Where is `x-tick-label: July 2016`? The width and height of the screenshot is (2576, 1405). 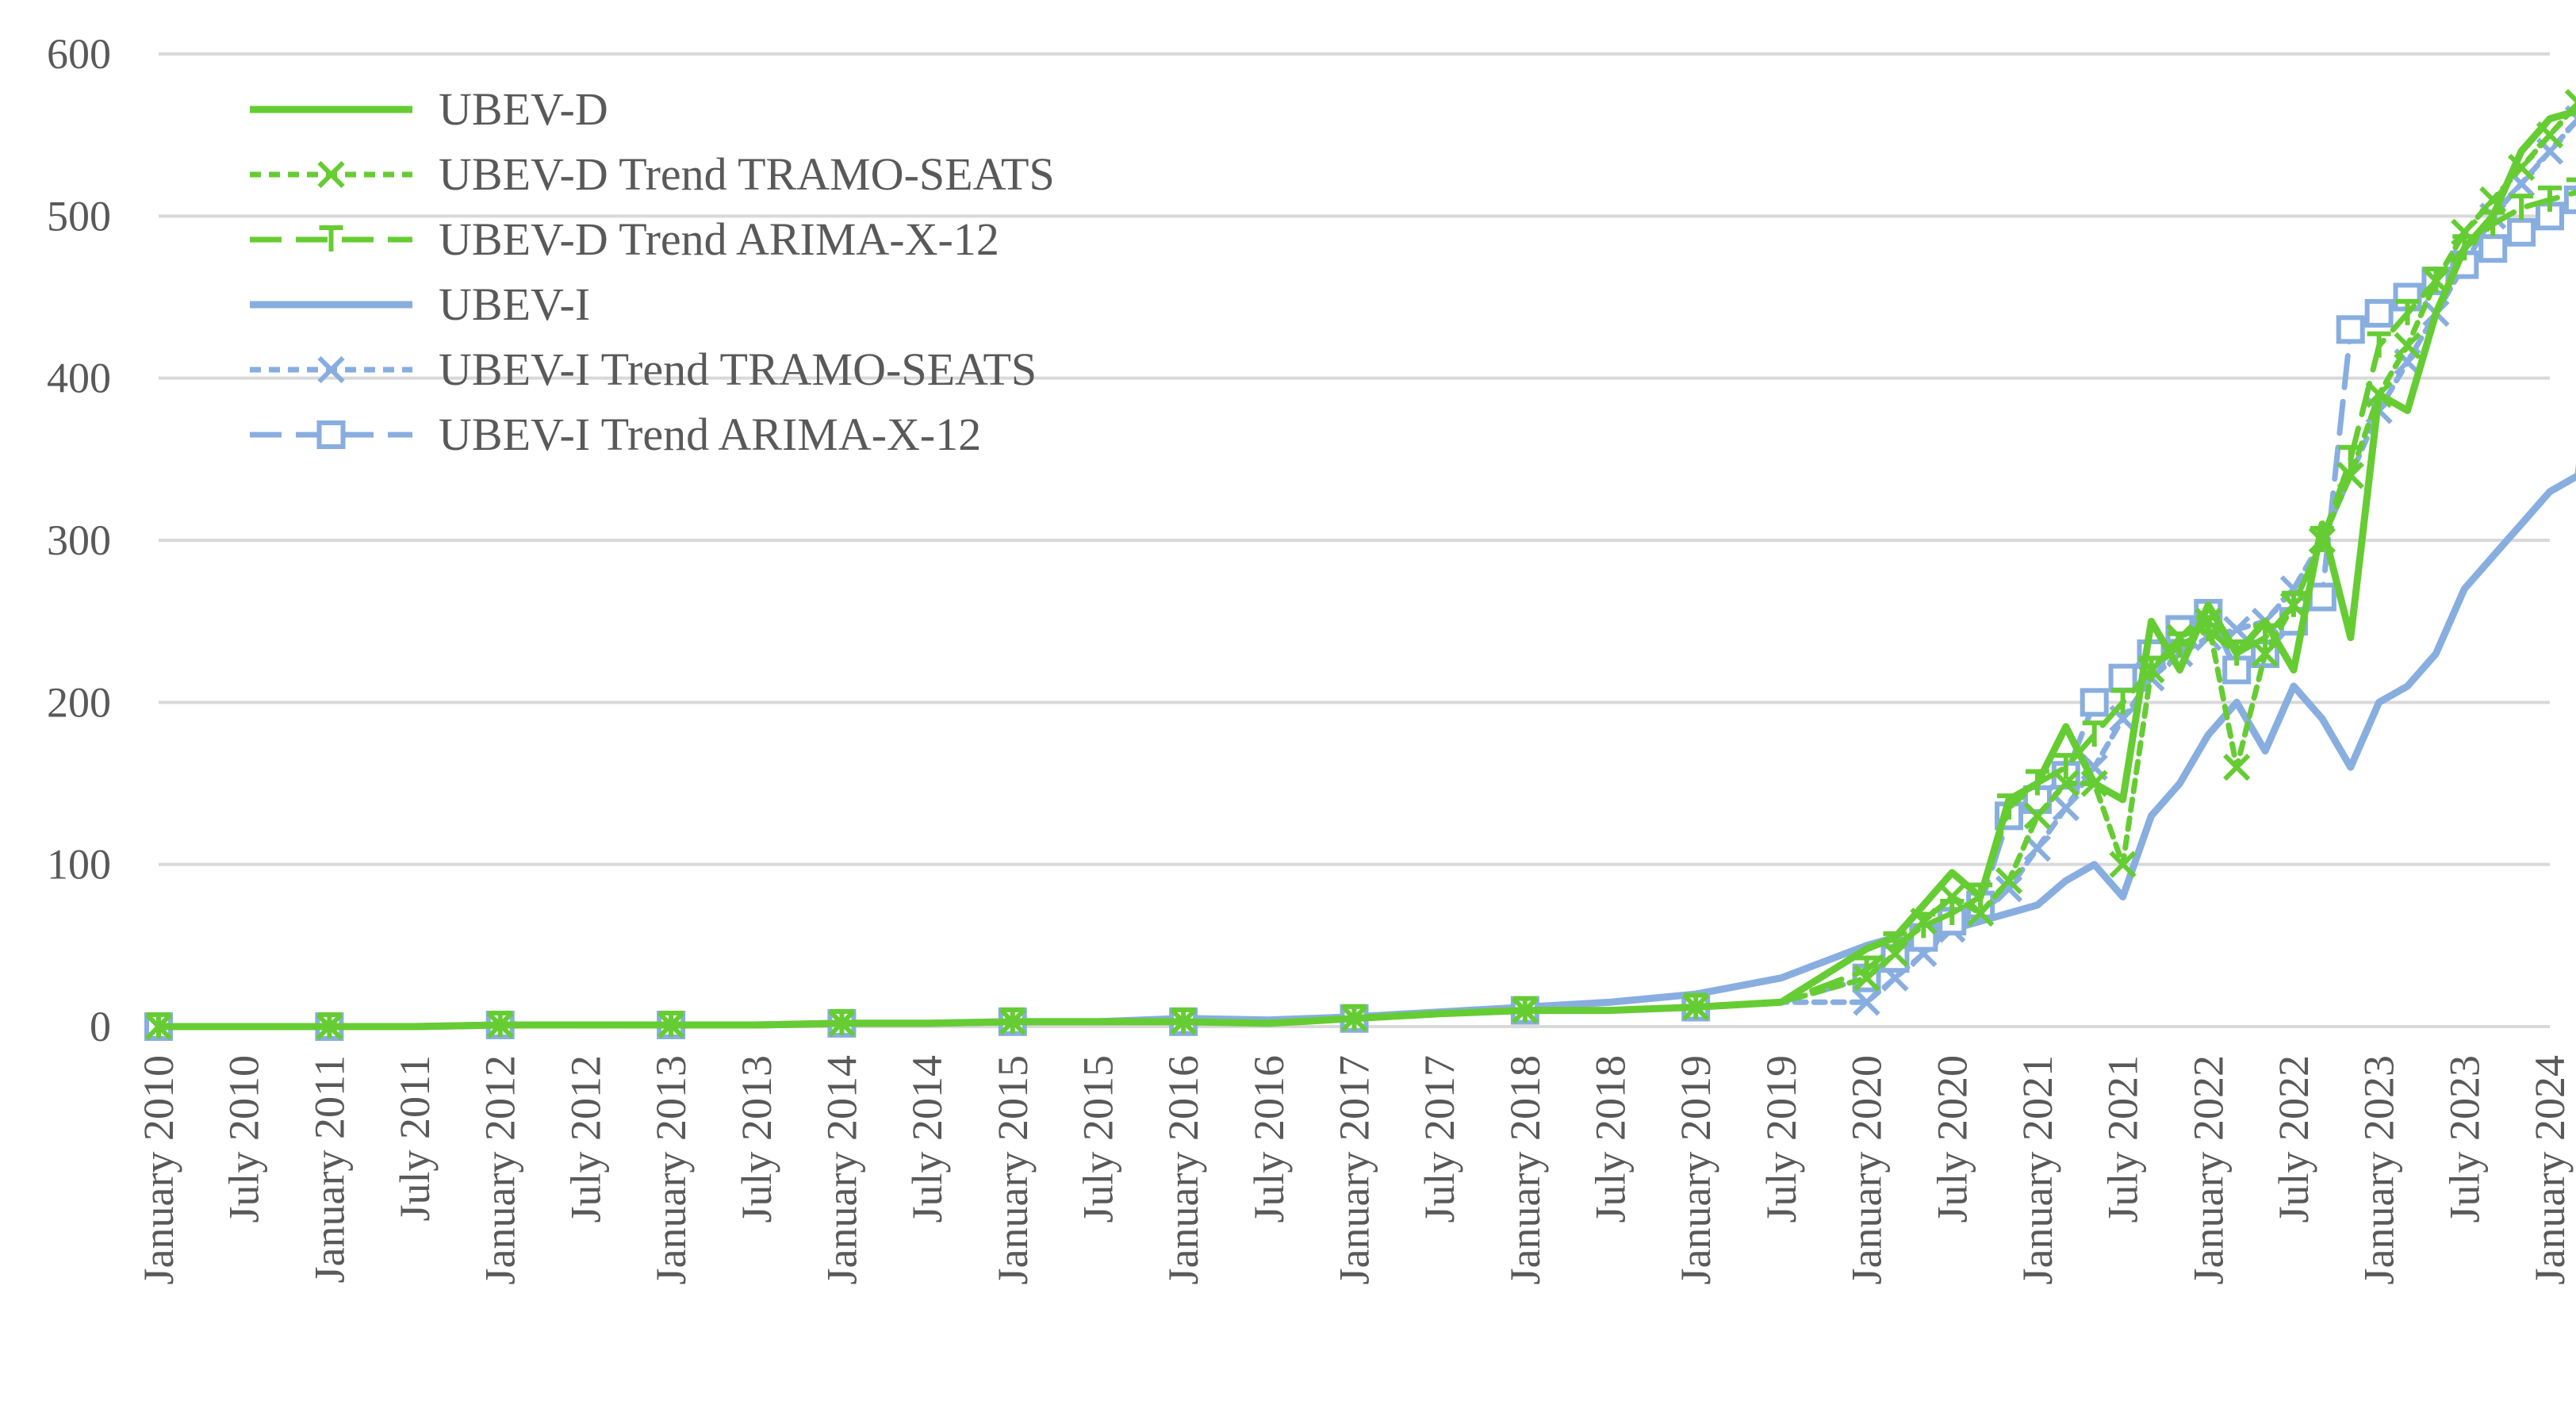 x-tick-label: July 2016 is located at coordinates (1269, 1139).